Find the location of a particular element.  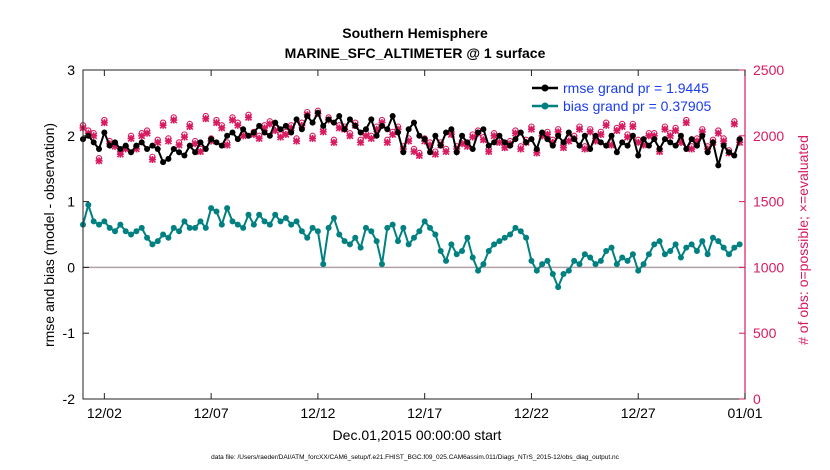

y2-axis-label: # of obs: o=possible; ×=evaluated is located at coordinates (803, 240).